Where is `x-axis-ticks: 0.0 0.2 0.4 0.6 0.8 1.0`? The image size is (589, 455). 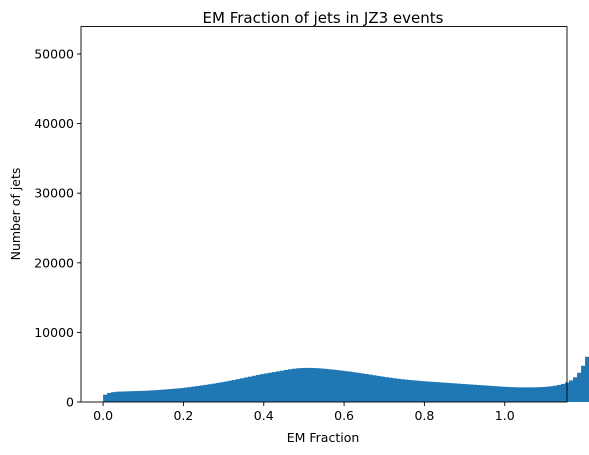 x-axis-ticks: 0.0 0.2 0.4 0.6 0.8 1.0 is located at coordinates (304, 412).